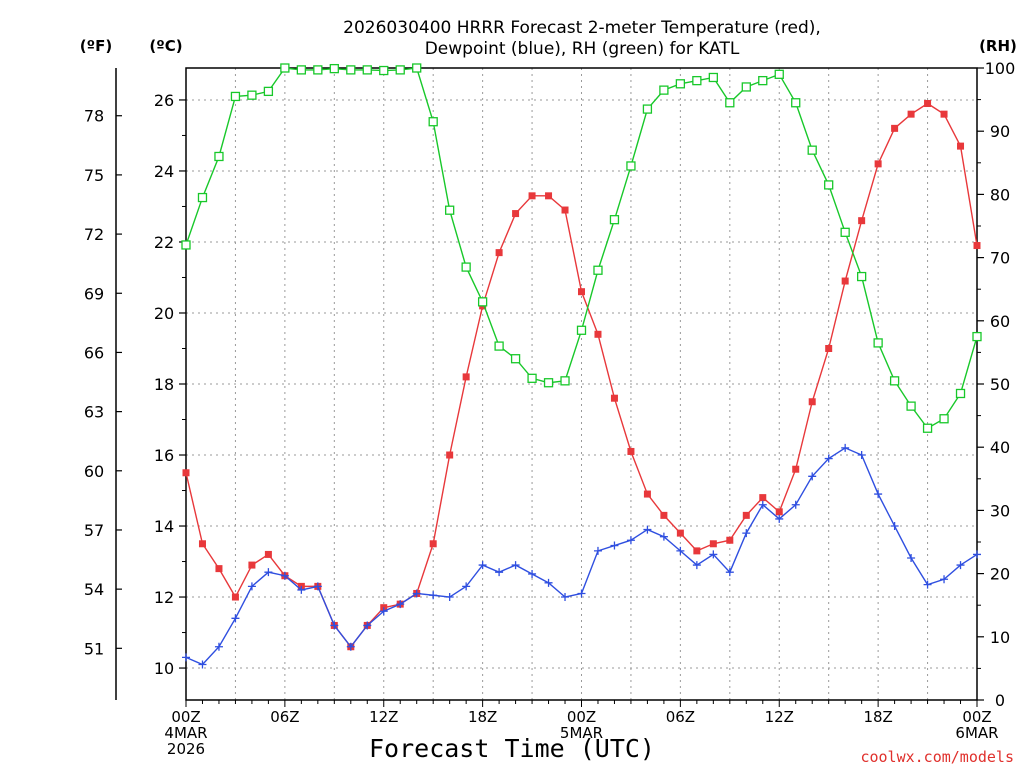 The width and height of the screenshot is (1024, 768). What do you see at coordinates (512, 748) in the screenshot?
I see `x-axis-label: Forecast Time (UTC)` at bounding box center [512, 748].